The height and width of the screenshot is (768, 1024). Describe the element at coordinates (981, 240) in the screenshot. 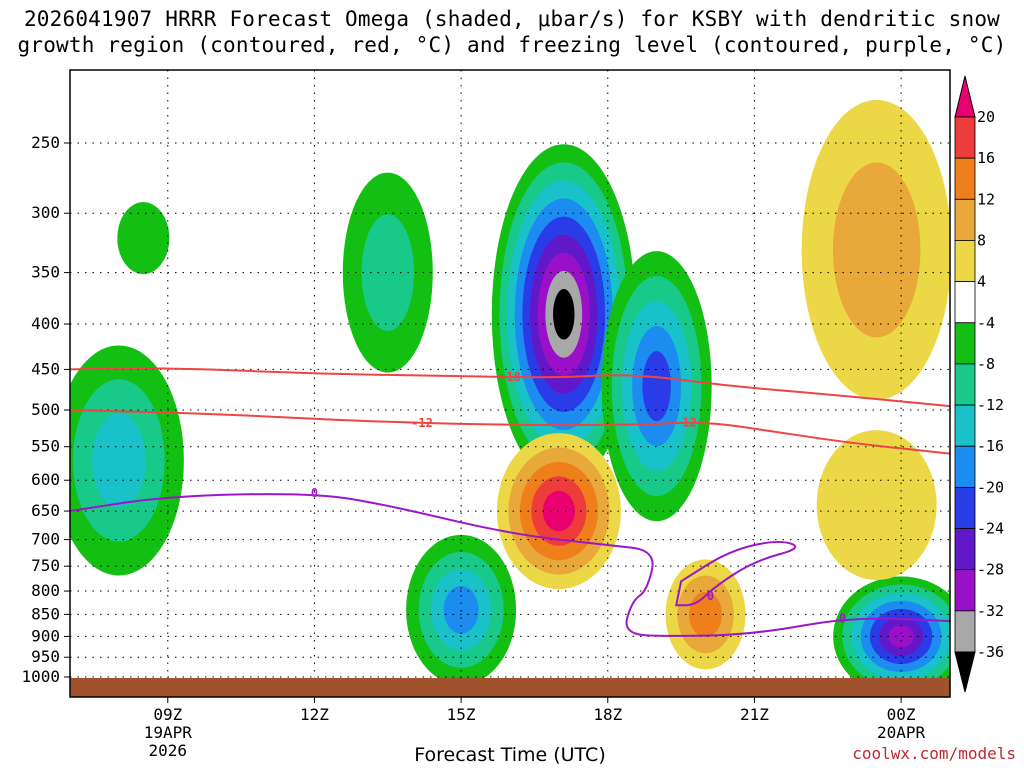

I see `colorbar-label: 8` at that location.